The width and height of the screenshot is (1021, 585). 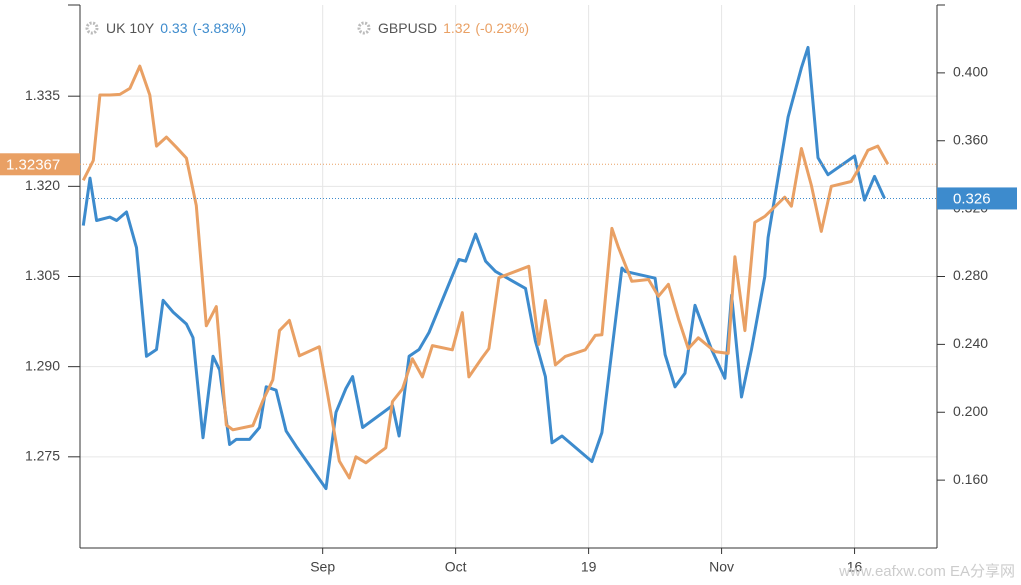 I want to click on y2-tick-label: 0.400, so click(x=970, y=72).